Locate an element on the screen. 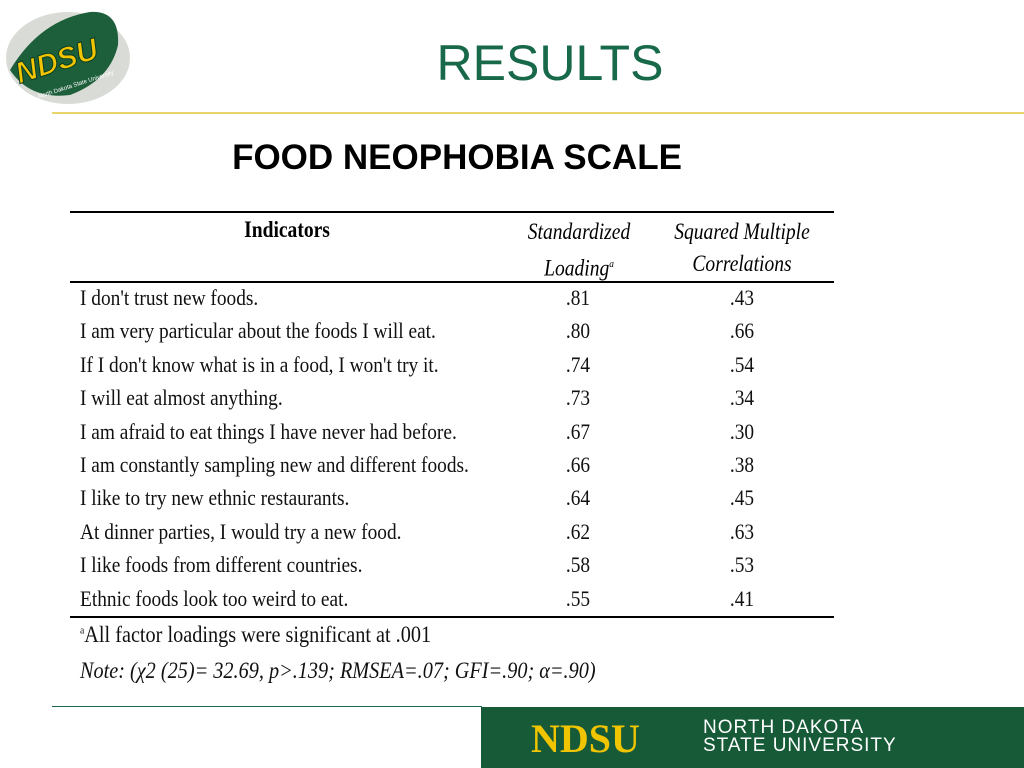 This screenshot has width=1024, height=768. table-indicator: Ethnic foods look too weird to eat. is located at coordinates (214, 598).